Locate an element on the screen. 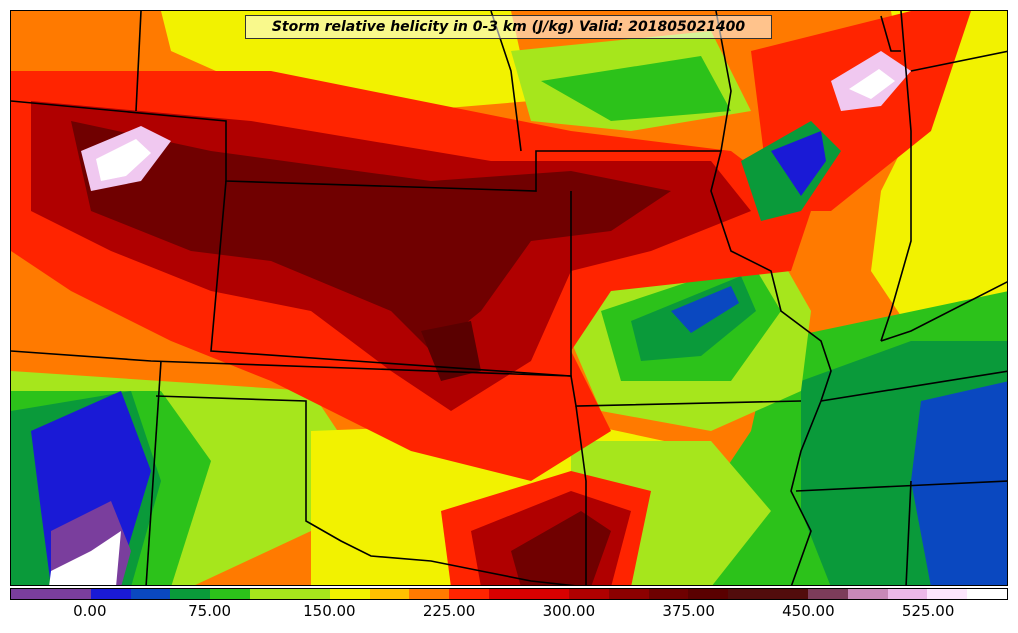  colorbar-tick-label: 225.00 is located at coordinates (449, 611).